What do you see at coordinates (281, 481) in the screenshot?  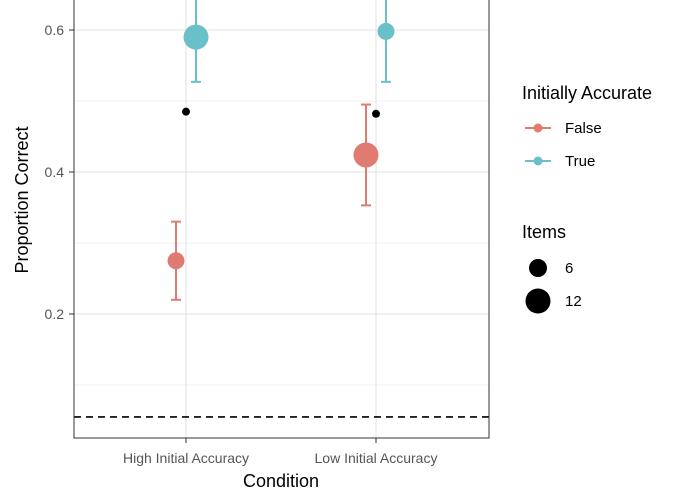 I see `x-axis-title: Condition` at bounding box center [281, 481].